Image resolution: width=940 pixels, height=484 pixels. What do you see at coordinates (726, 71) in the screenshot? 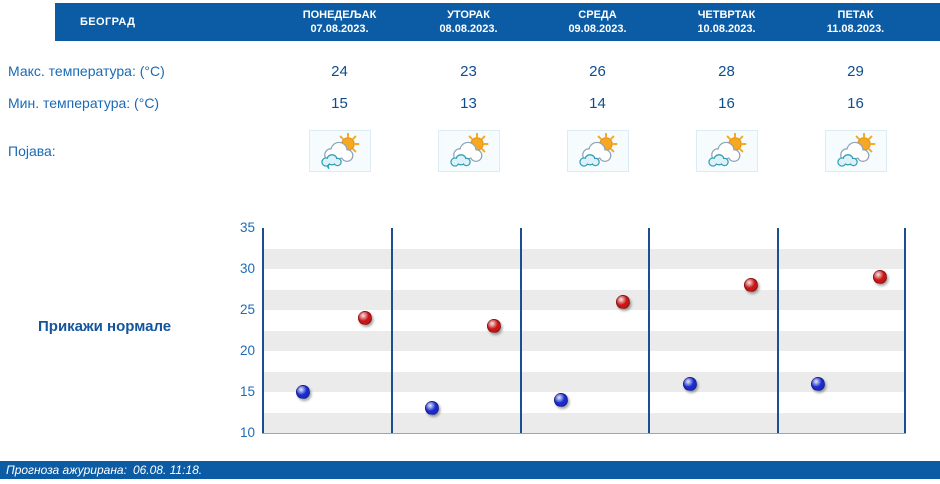
I see `max-temp-value: 28` at bounding box center [726, 71].